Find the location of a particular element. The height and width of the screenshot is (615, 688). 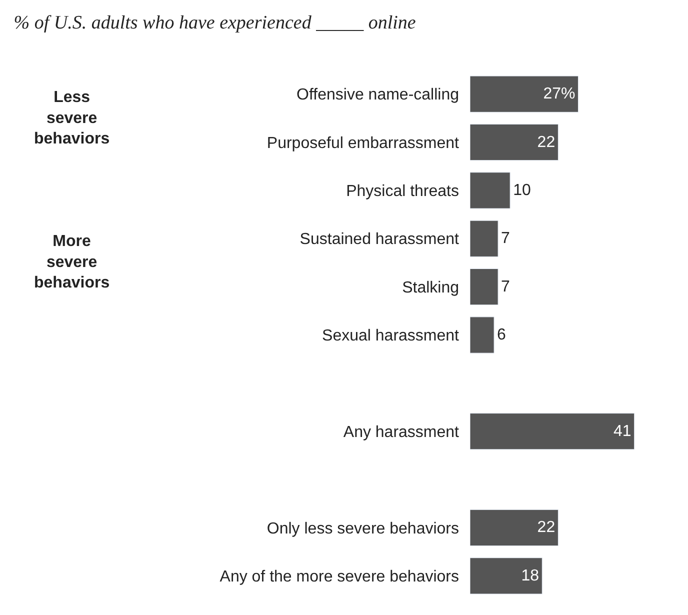

y-tick-label: Offensive name-calling is located at coordinates (377, 95).